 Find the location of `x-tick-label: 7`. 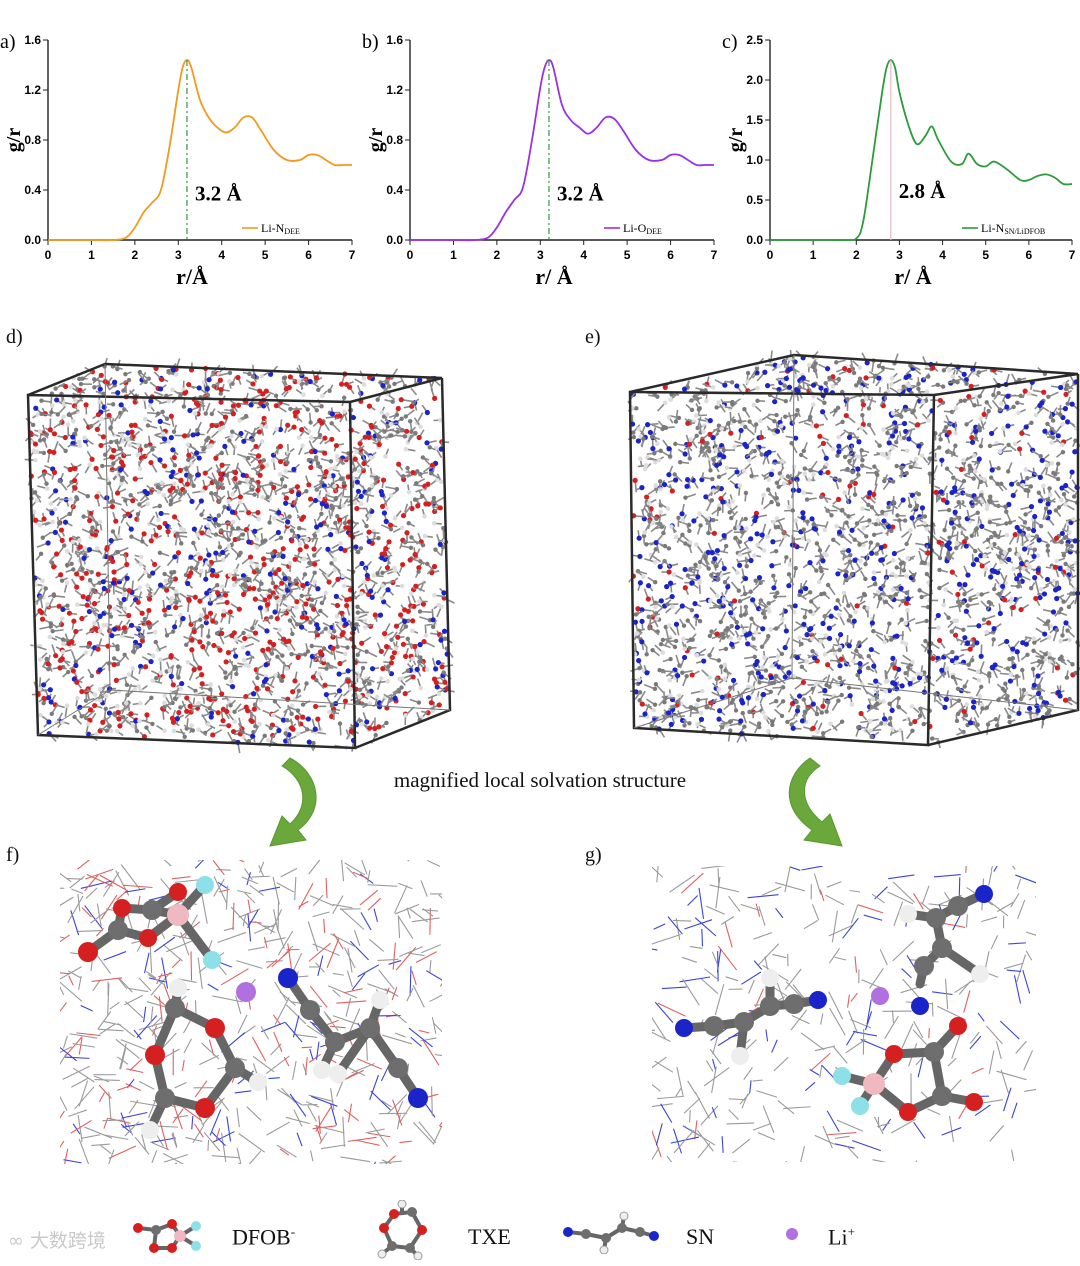

x-tick-label: 7 is located at coordinates (714, 255).